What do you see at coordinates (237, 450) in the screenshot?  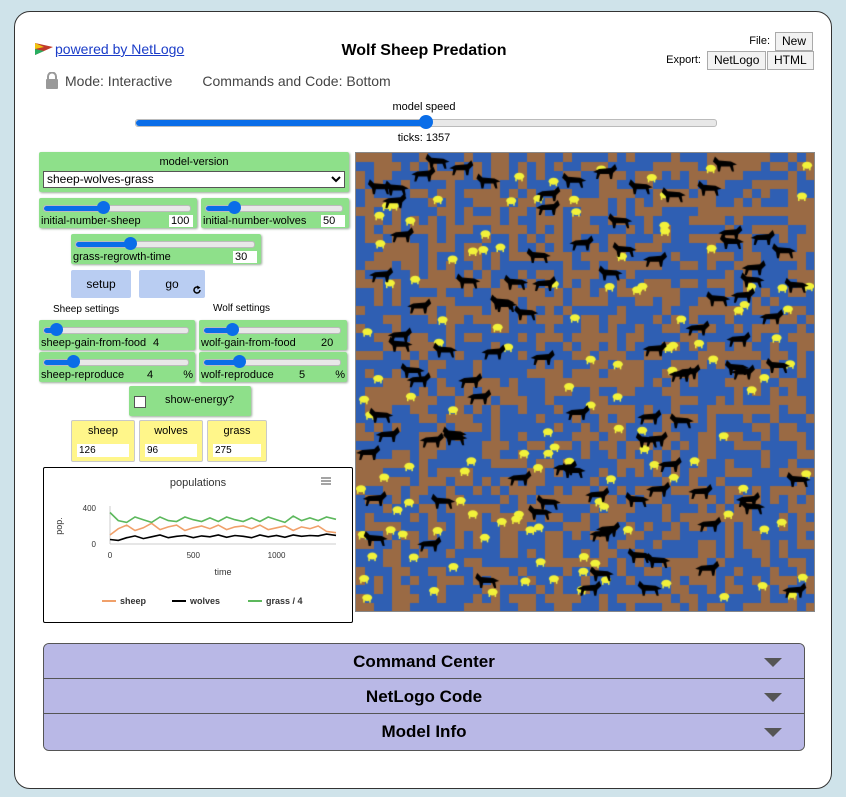 I see `monitor-value: 275` at bounding box center [237, 450].